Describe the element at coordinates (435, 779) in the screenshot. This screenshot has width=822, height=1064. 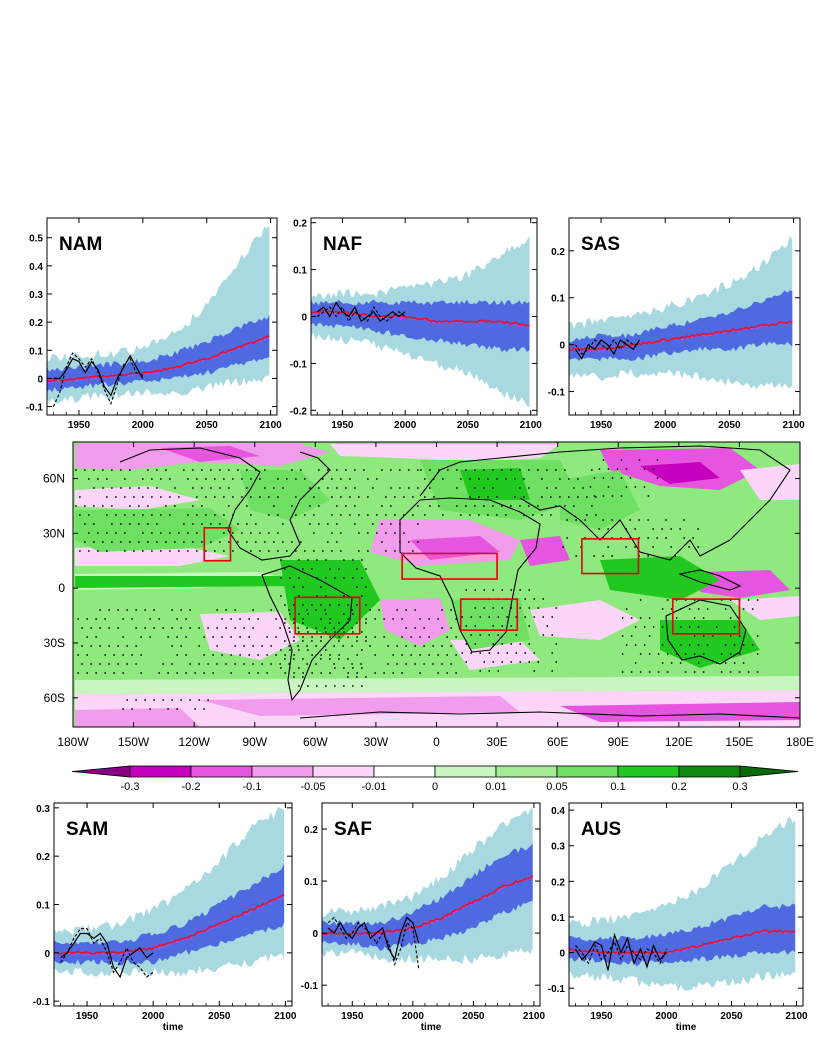
I see `colorbar: -0.3 -0.2 -0.1 -0.05 -0.01 0 0.01 0.05 0.1 0.2 0.3` at that location.